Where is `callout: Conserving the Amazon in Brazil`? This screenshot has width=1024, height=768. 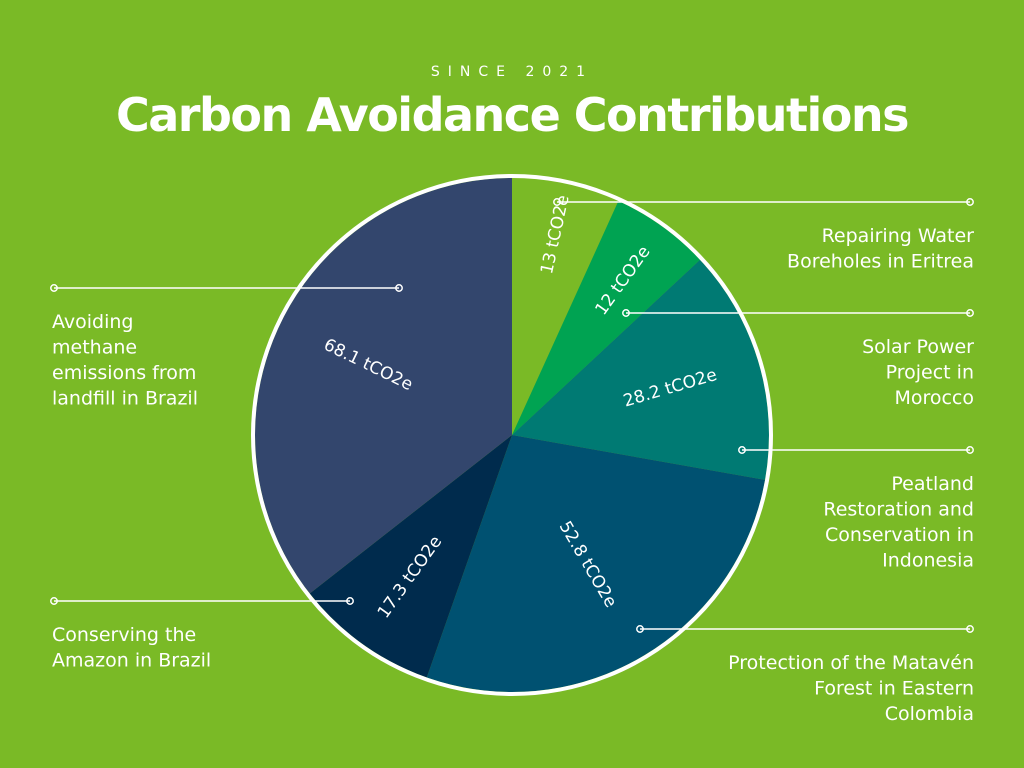
callout: Conserving the Amazon in Brazil is located at coordinates (202, 634).